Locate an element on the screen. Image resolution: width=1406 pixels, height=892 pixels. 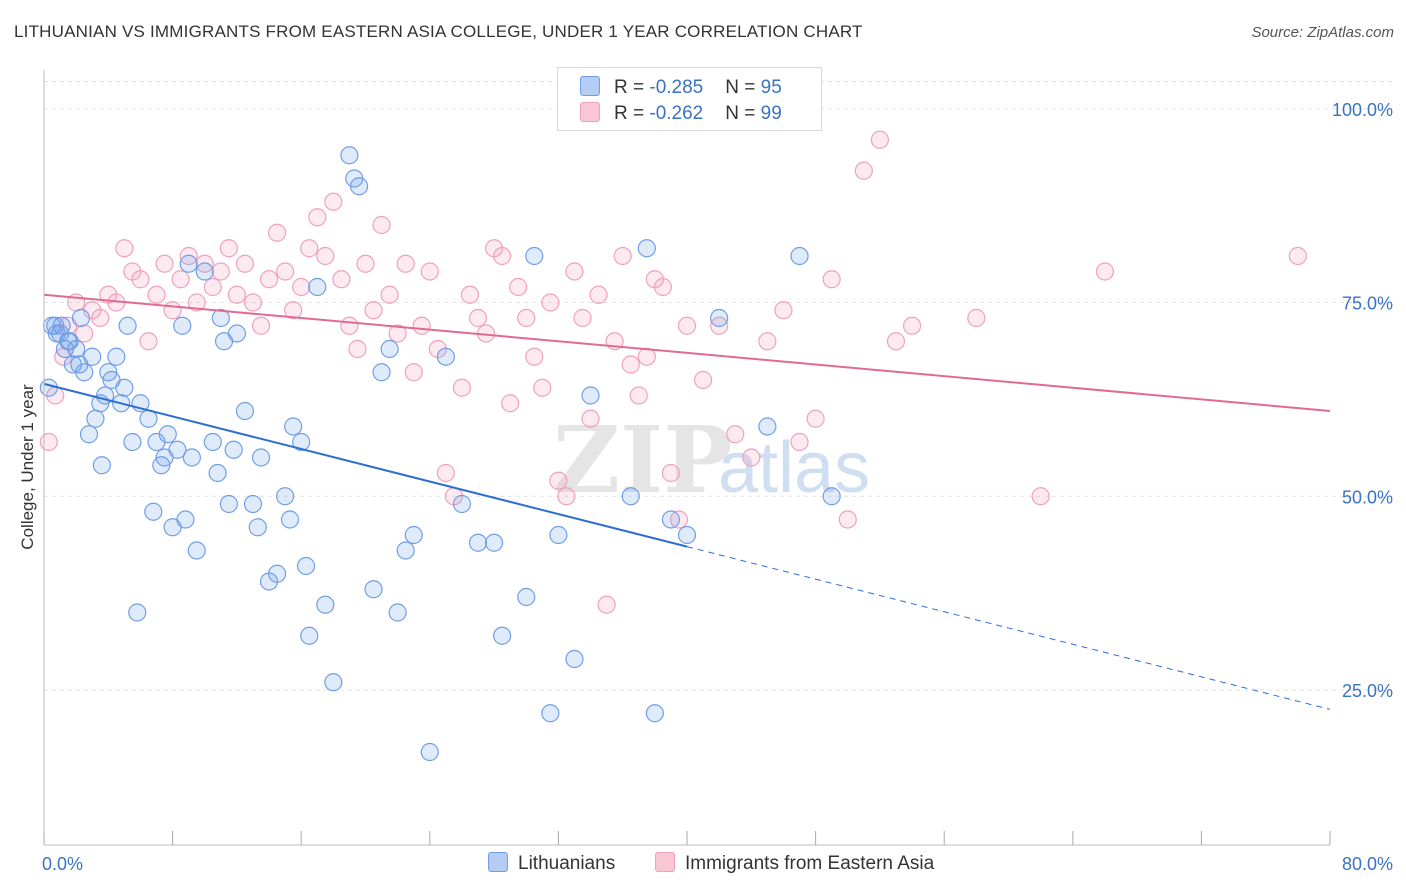
legend-n-label: N = is located at coordinates (743, 113).